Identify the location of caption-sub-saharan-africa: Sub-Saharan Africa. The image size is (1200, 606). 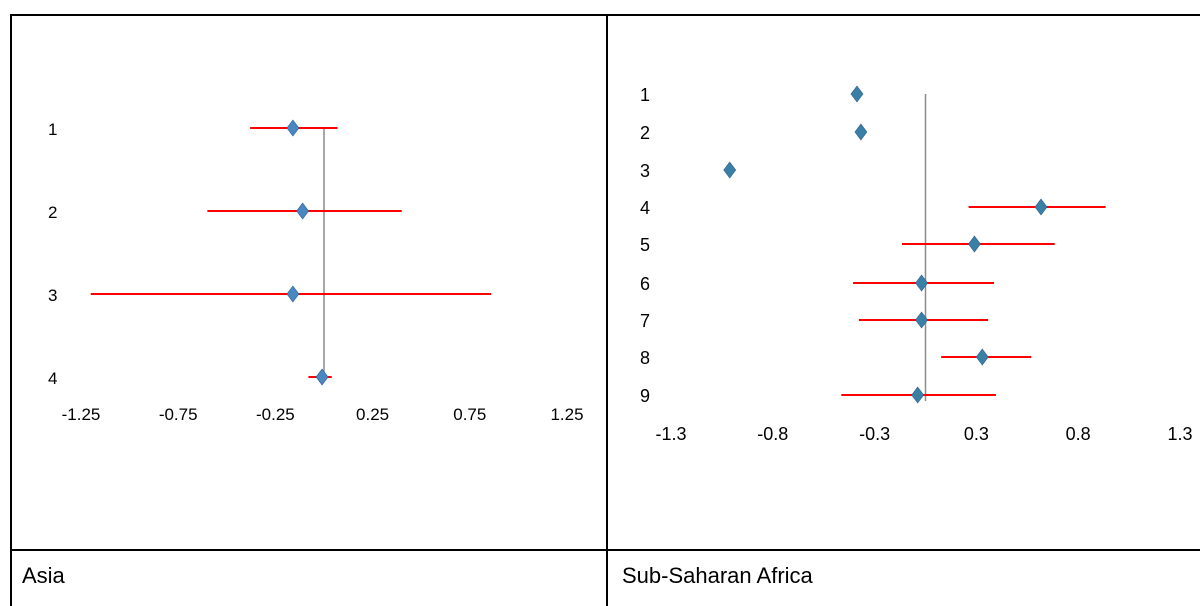
(717, 575).